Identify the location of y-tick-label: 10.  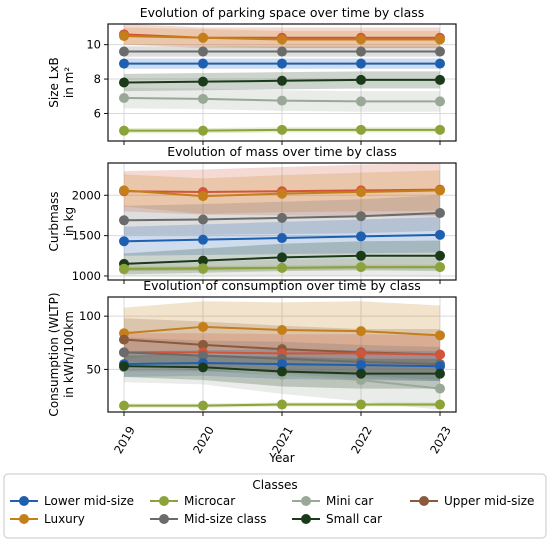
(93, 45).